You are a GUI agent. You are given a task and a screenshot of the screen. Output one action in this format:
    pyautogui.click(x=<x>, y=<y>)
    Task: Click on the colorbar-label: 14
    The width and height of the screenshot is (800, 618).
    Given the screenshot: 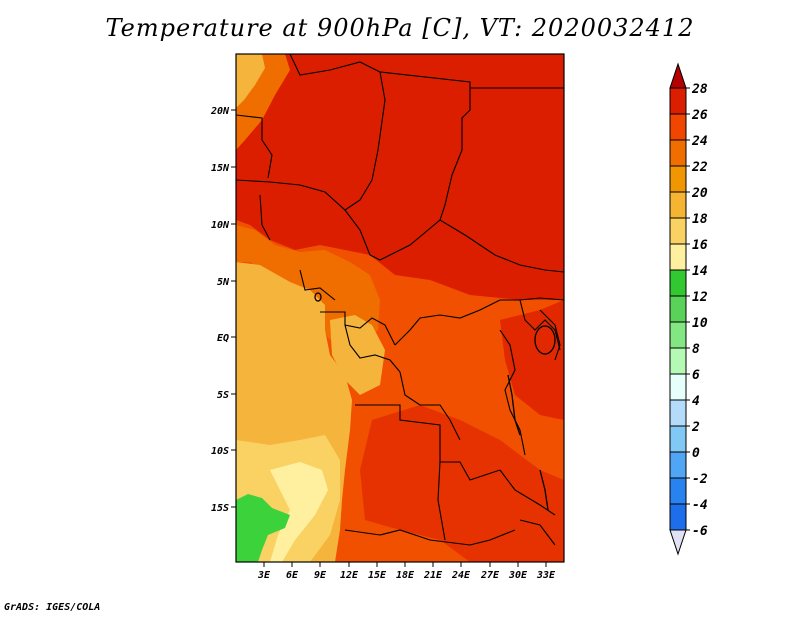 What is the action you would take?
    pyautogui.click(x=700, y=271)
    